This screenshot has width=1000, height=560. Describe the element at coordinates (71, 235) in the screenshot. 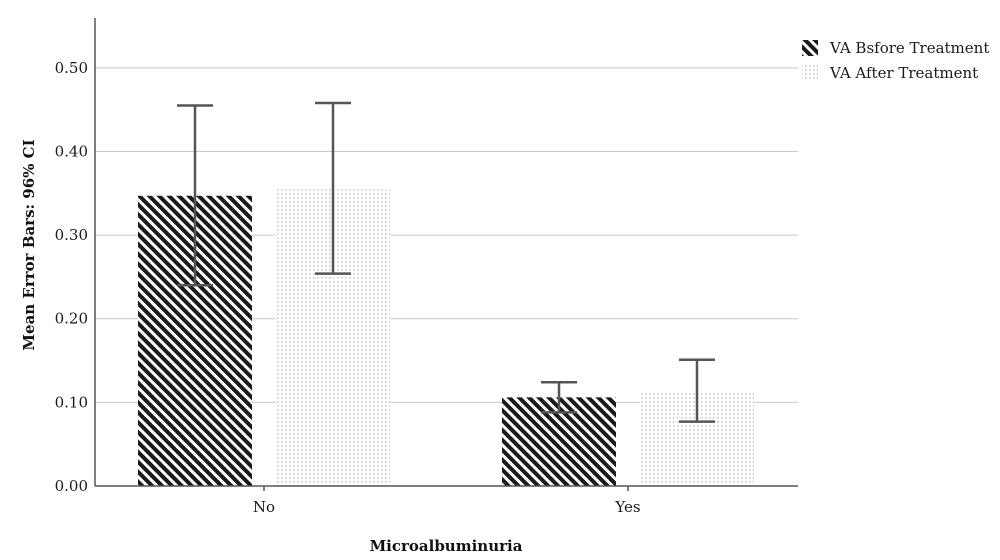

I see `y-tick-label: 0.30` at that location.